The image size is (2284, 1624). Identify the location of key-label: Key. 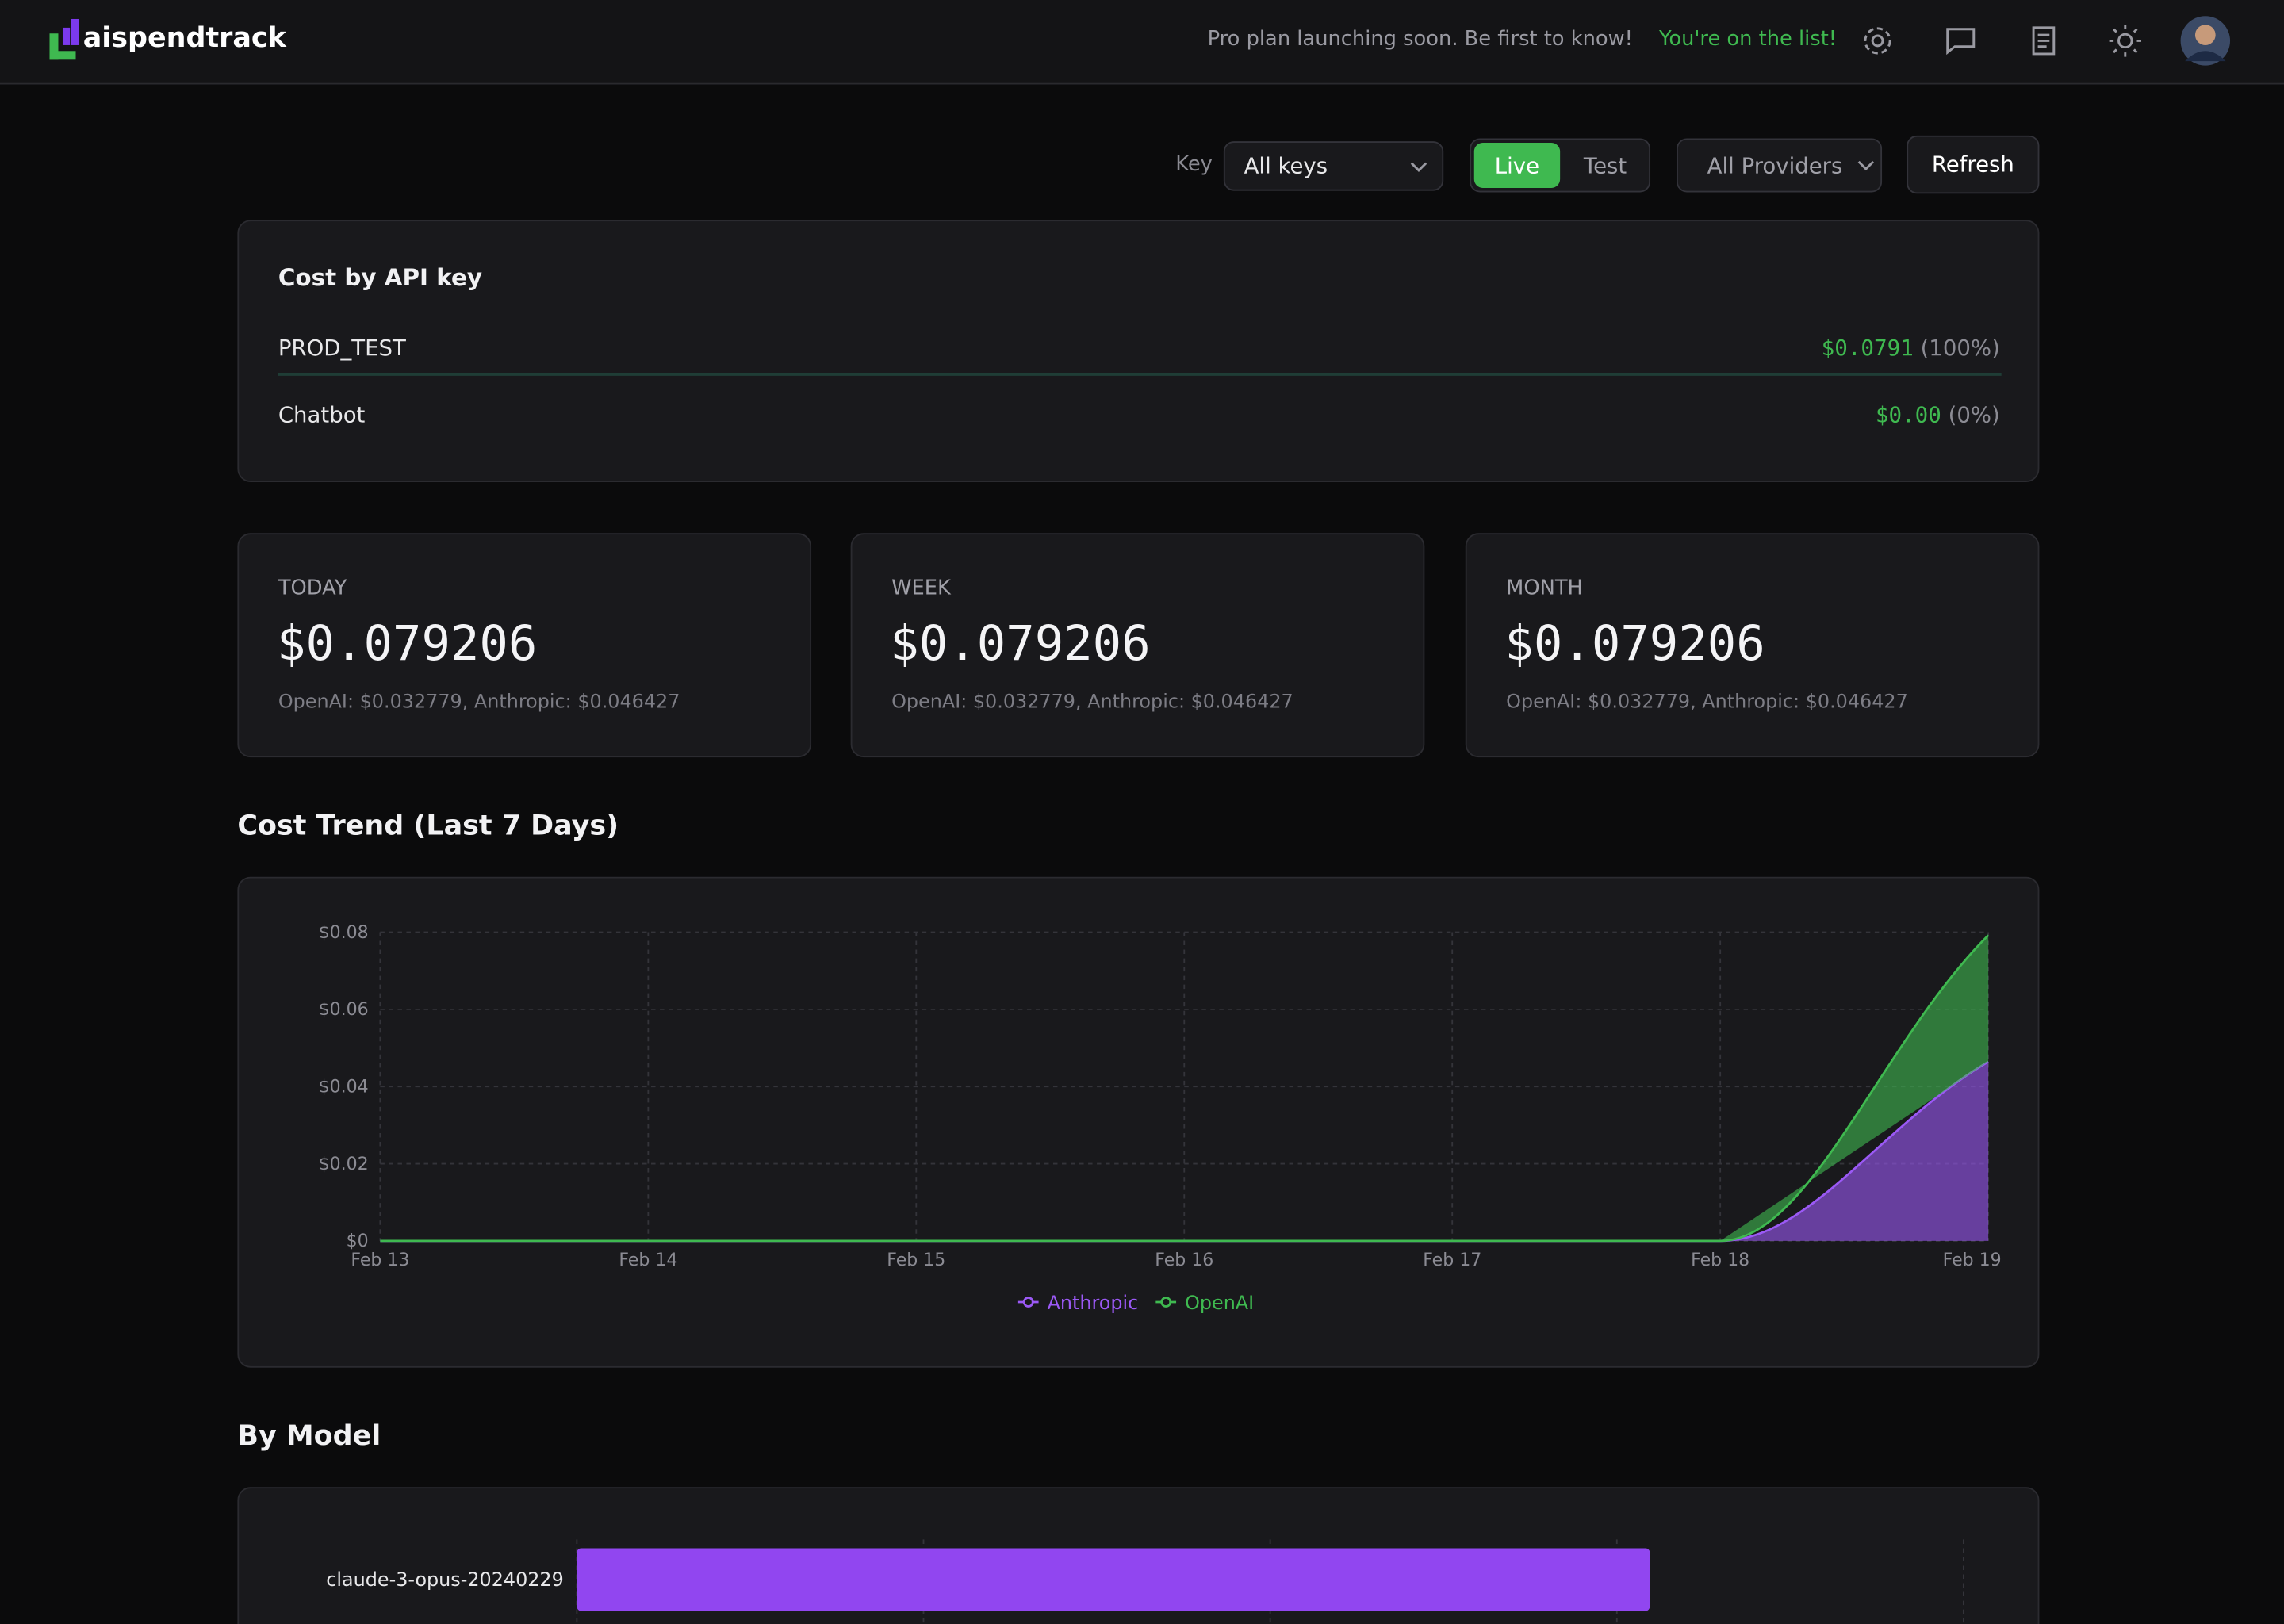
(1194, 164).